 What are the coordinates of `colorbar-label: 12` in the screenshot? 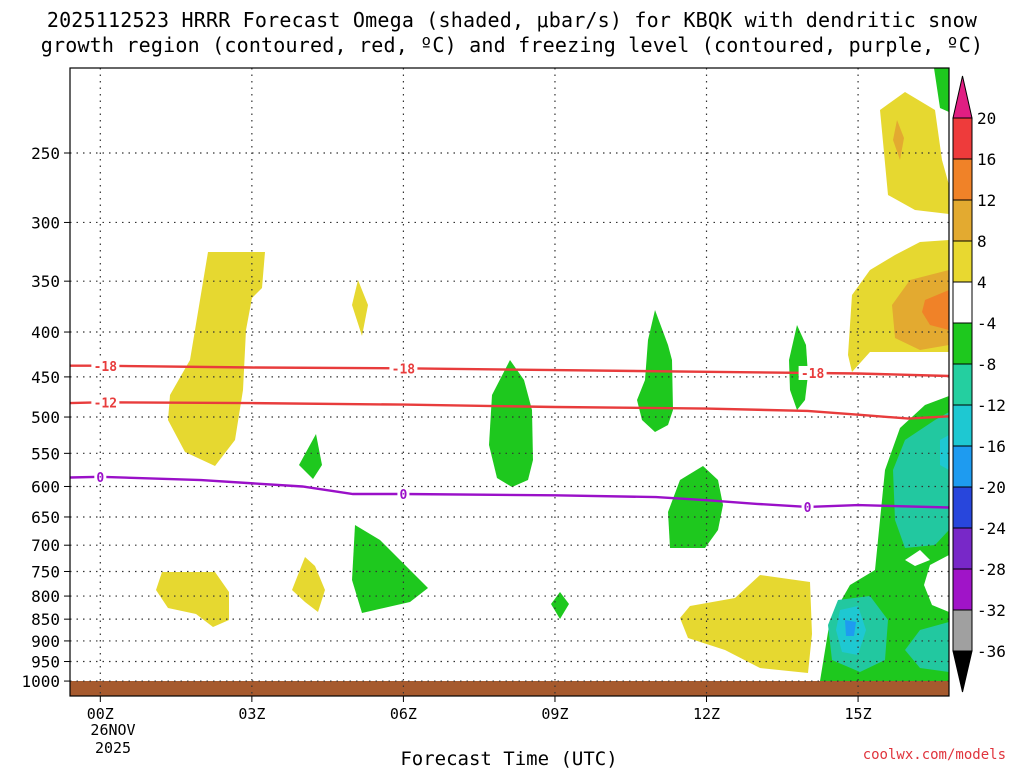 It's located at (986, 200).